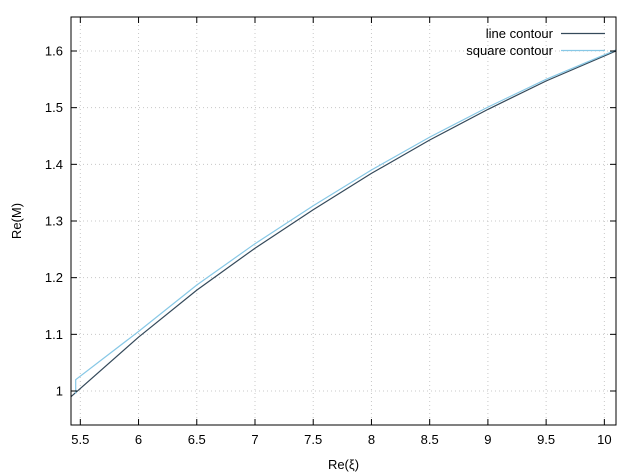  What do you see at coordinates (59, 391) in the screenshot?
I see `y-tick-label: 1` at bounding box center [59, 391].